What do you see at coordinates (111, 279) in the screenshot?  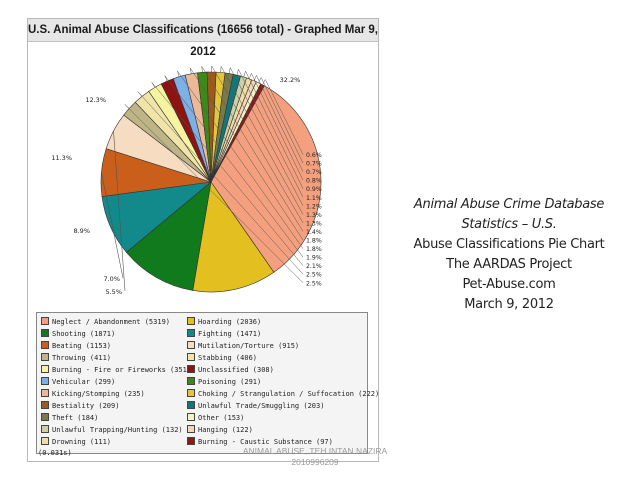 I see `slice-label: 7.0%` at bounding box center [111, 279].